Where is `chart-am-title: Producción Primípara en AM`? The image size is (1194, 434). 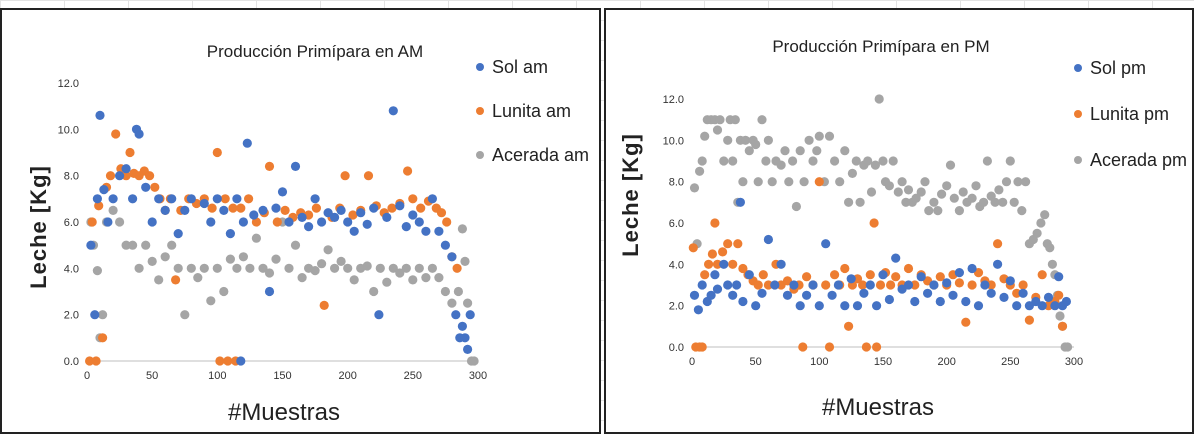
chart-am-title: Producción Primípara en AM is located at coordinates (315, 51).